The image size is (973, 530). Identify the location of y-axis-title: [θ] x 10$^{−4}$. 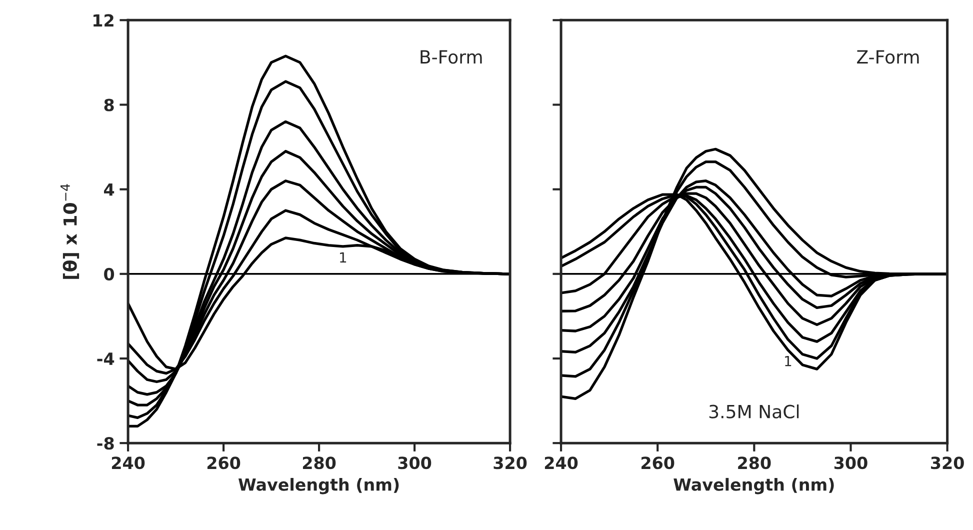
(70, 231).